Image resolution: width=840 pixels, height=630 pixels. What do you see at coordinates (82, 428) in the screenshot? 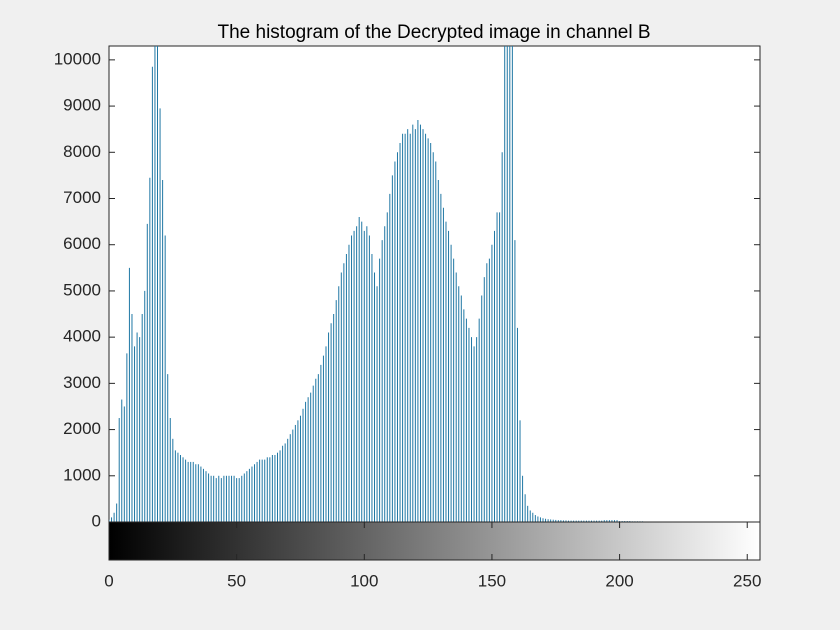
I see `y-tick-label: 2000` at bounding box center [82, 428].